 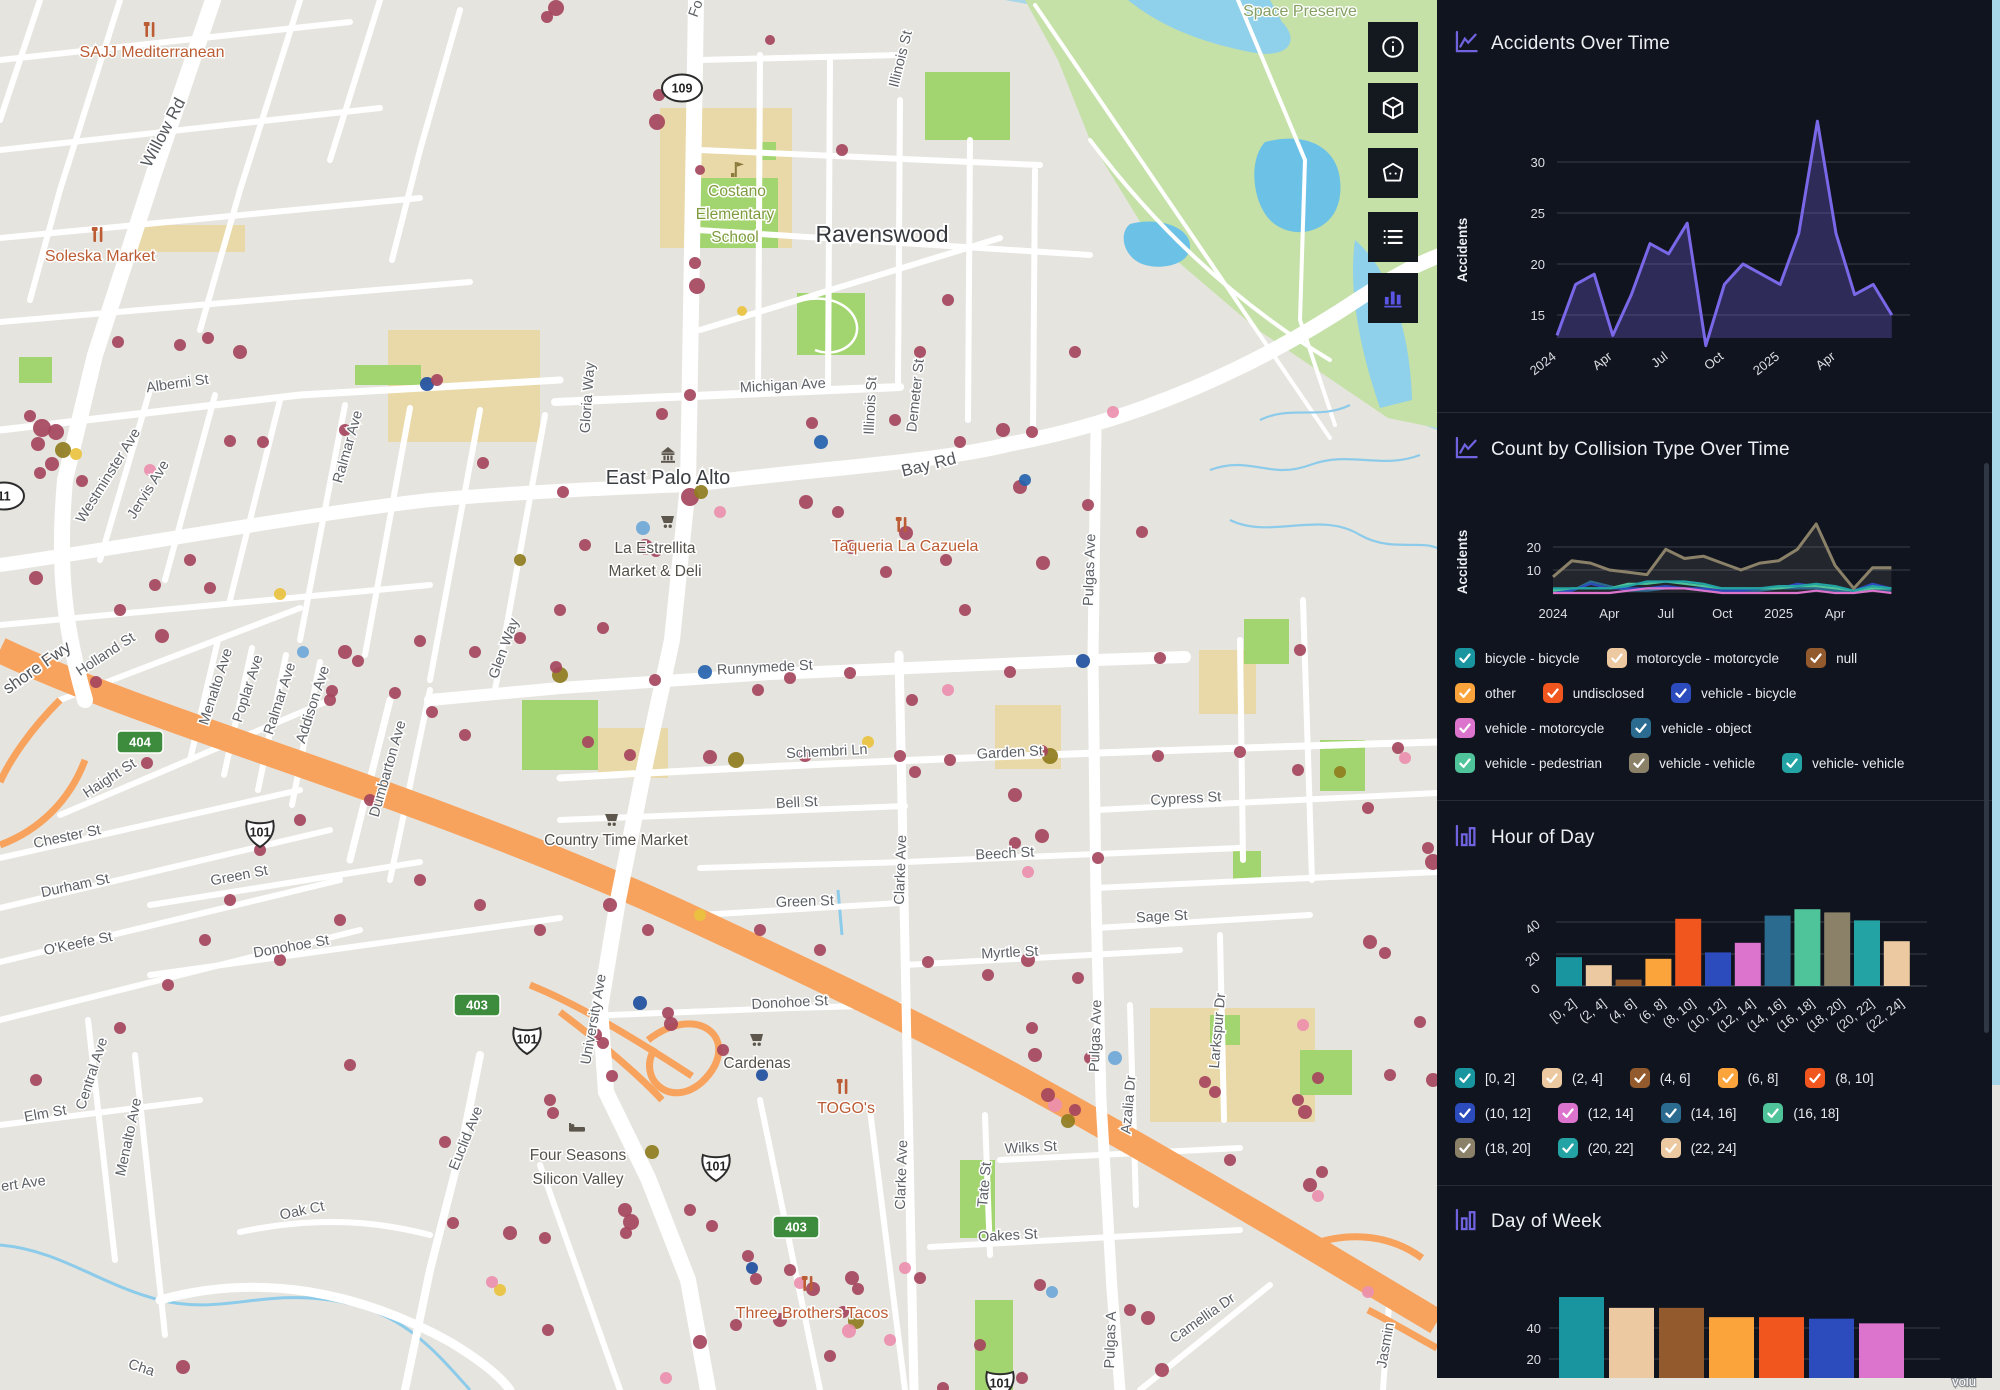 I want to click on collision-type-checkbox-item: vehicle - pedestrian, so click(x=1528, y=763).